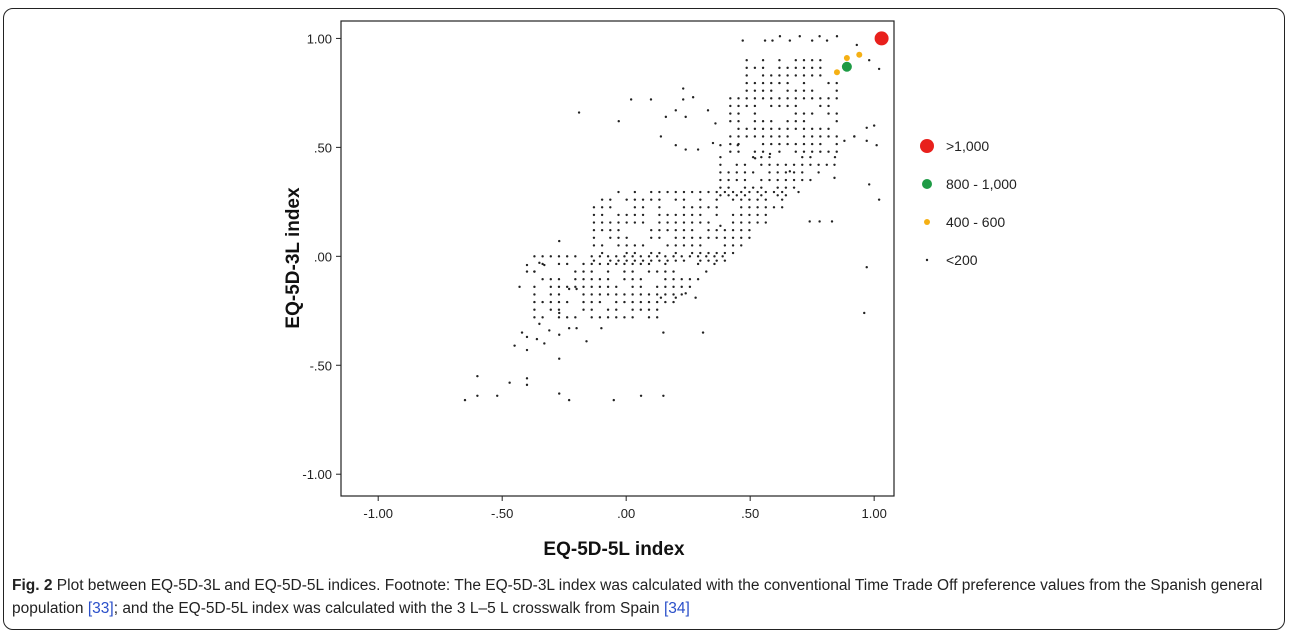  What do you see at coordinates (293, 258) in the screenshot?
I see `y-axis-label: EQ-5D-3L index` at bounding box center [293, 258].